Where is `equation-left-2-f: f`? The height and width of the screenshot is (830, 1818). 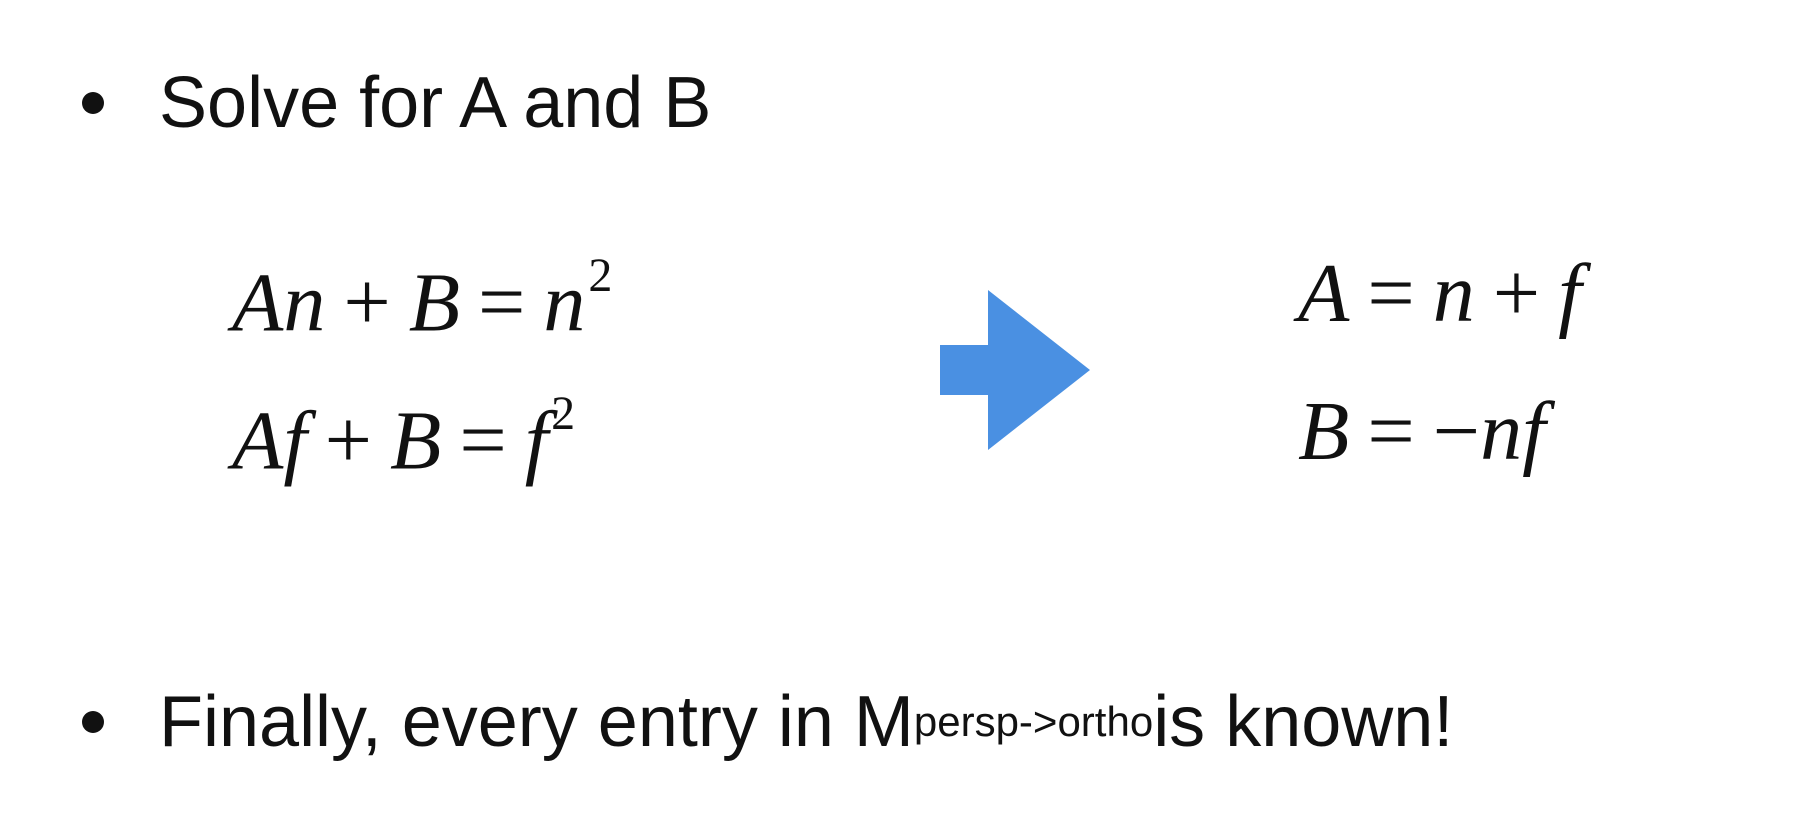 equation-left-2-f: f is located at coordinates (295, 441).